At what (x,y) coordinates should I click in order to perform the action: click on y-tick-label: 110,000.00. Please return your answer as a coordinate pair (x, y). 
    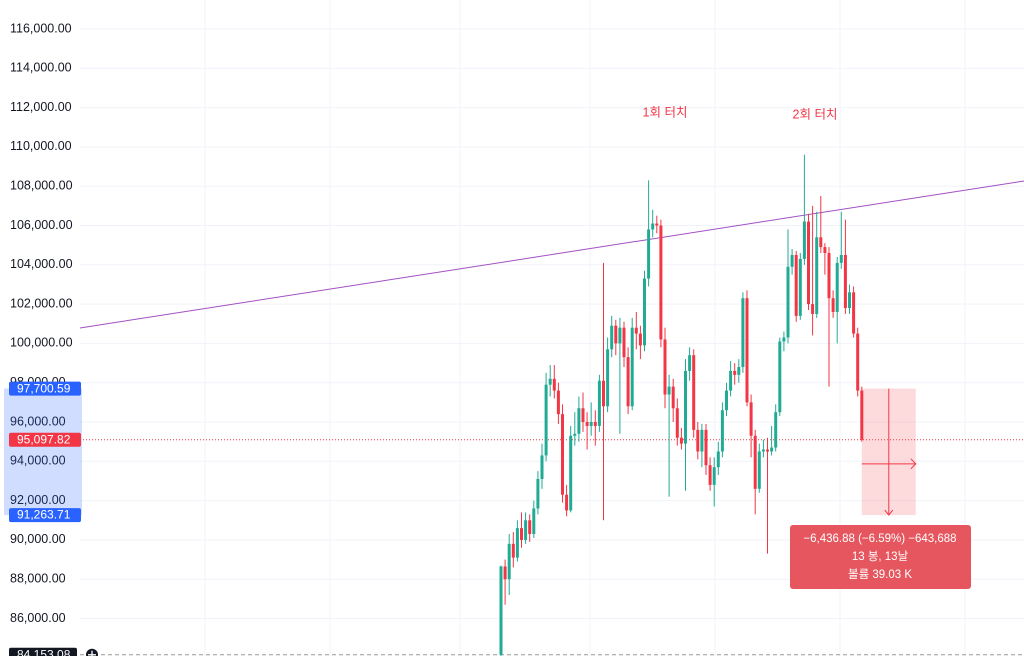
    Looking at the image, I should click on (41, 146).